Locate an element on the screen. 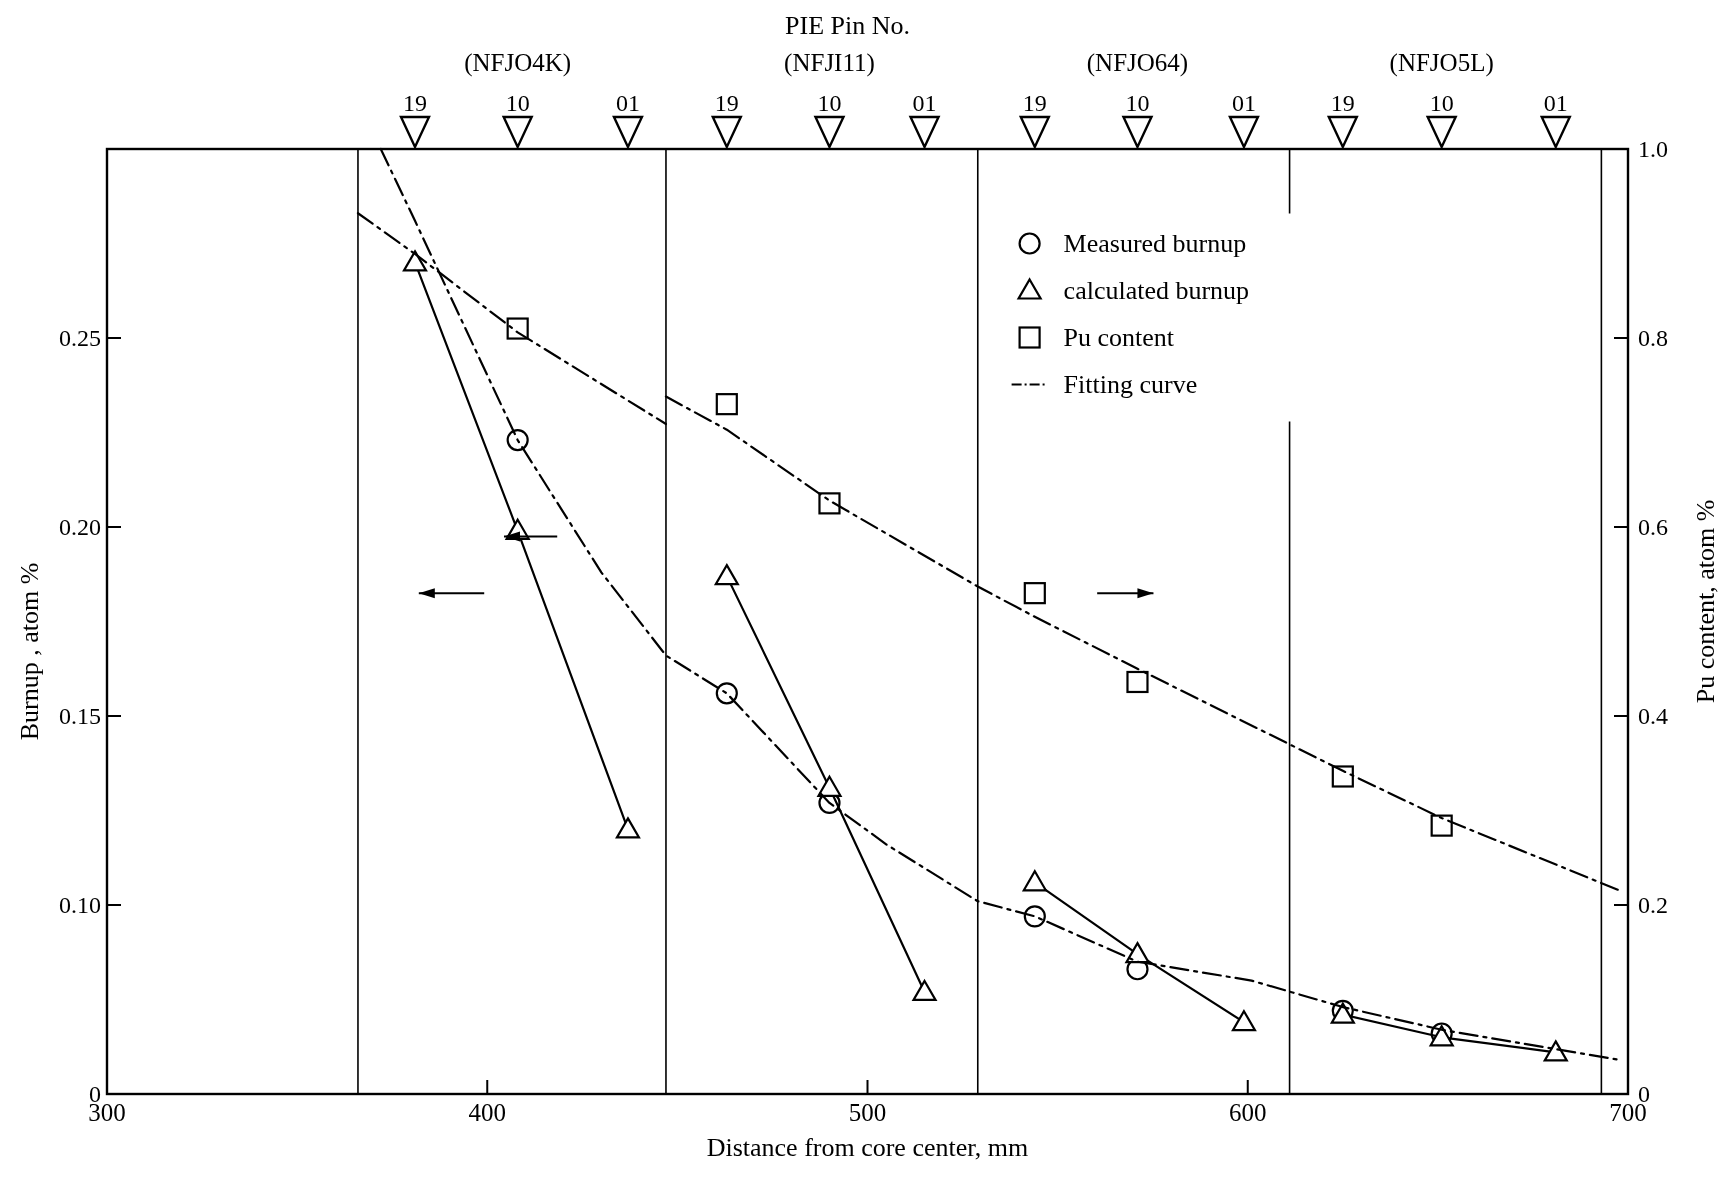  y-tick-label: 0.15 is located at coordinates (80, 716).